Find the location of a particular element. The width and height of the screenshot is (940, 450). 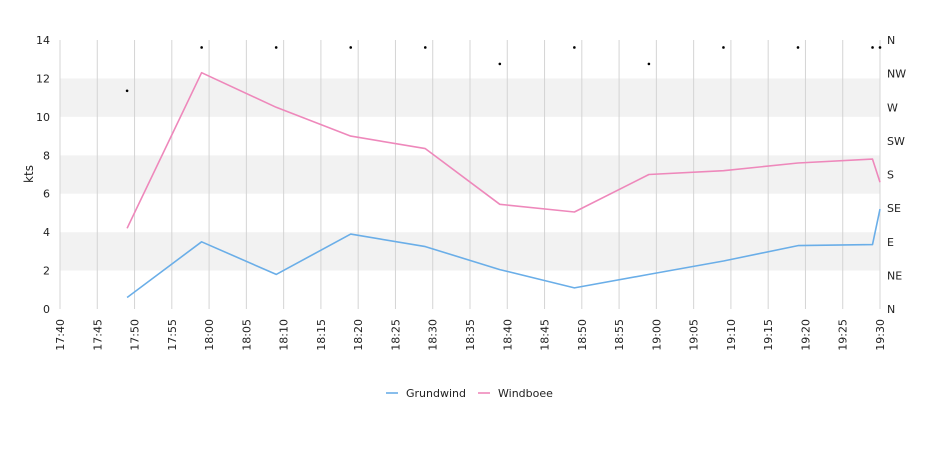

x-tick-label: 18:00 is located at coordinates (209, 335).